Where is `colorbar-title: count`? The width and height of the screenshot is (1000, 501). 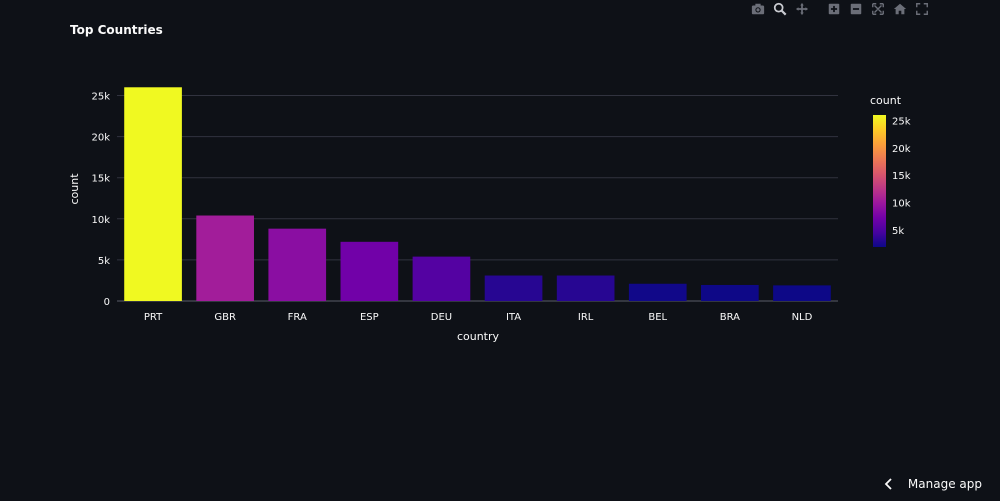 colorbar-title: count is located at coordinates (886, 100).